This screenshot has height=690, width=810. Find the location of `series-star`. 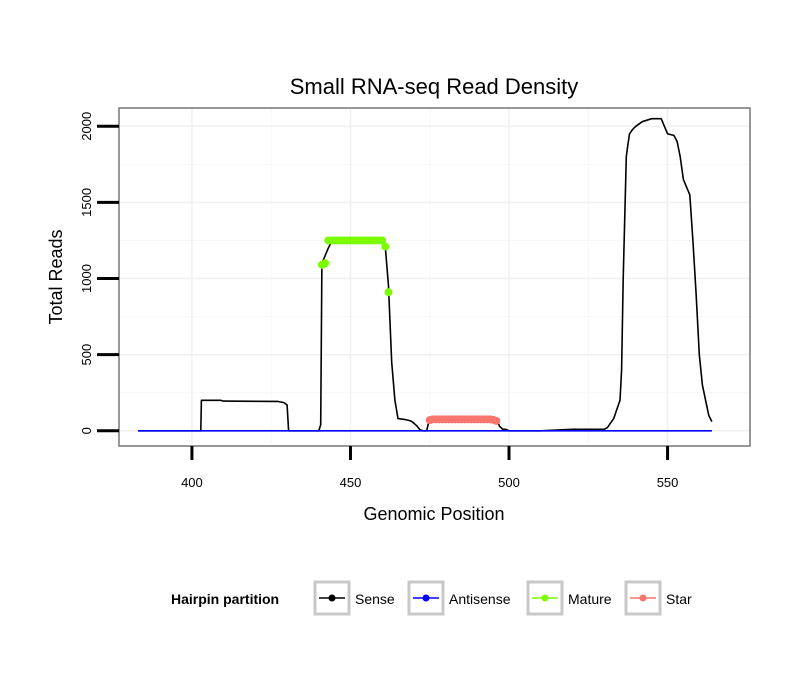

series-star is located at coordinates (463, 420).